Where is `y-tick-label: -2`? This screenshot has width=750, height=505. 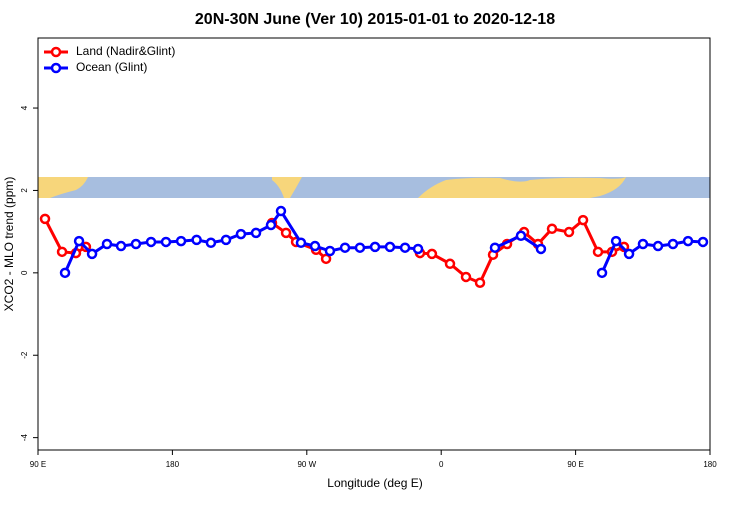
y-tick-label: -2 is located at coordinates (24, 355).